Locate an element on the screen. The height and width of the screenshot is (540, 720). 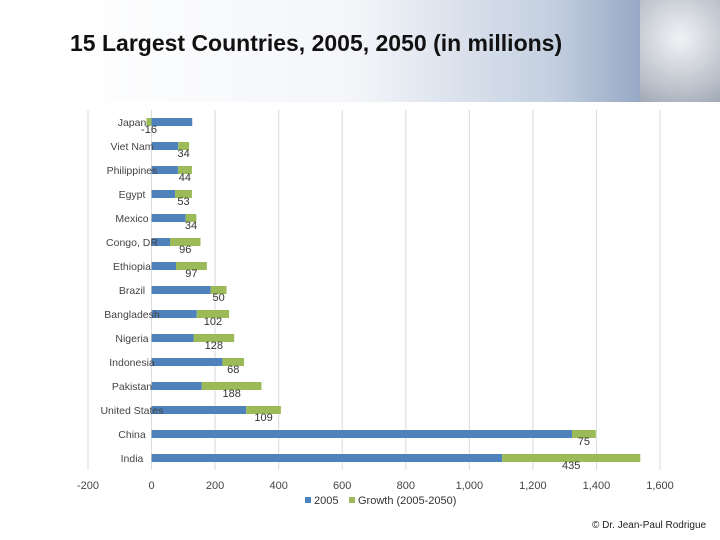
category-label: Philippines is located at coordinates (132, 171).